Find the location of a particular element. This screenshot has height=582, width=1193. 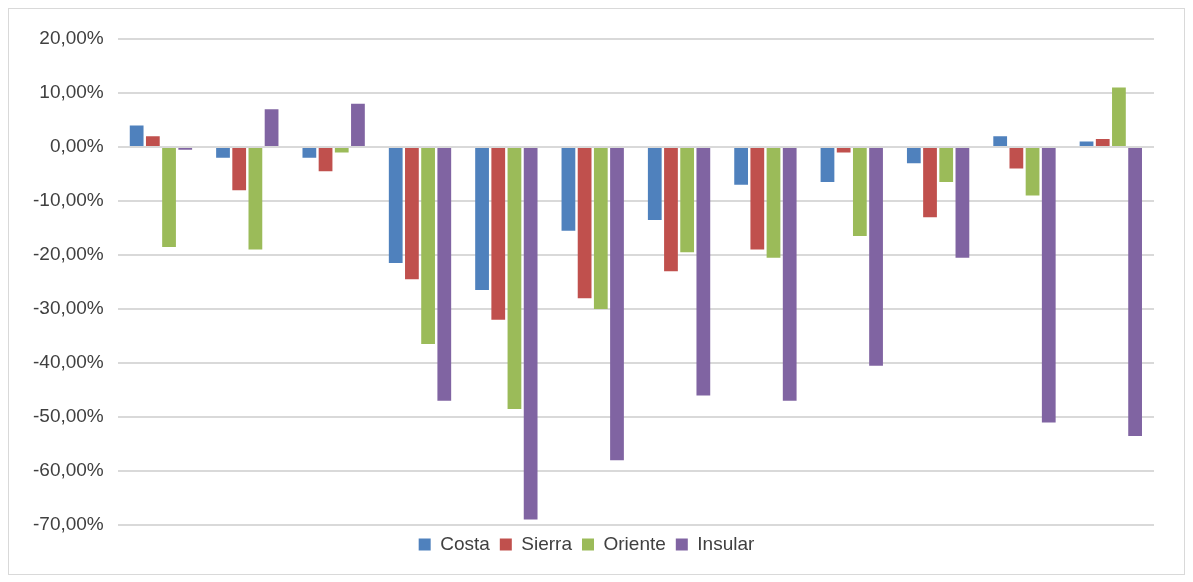

y-tick-label: -60,00% is located at coordinates (68, 470).